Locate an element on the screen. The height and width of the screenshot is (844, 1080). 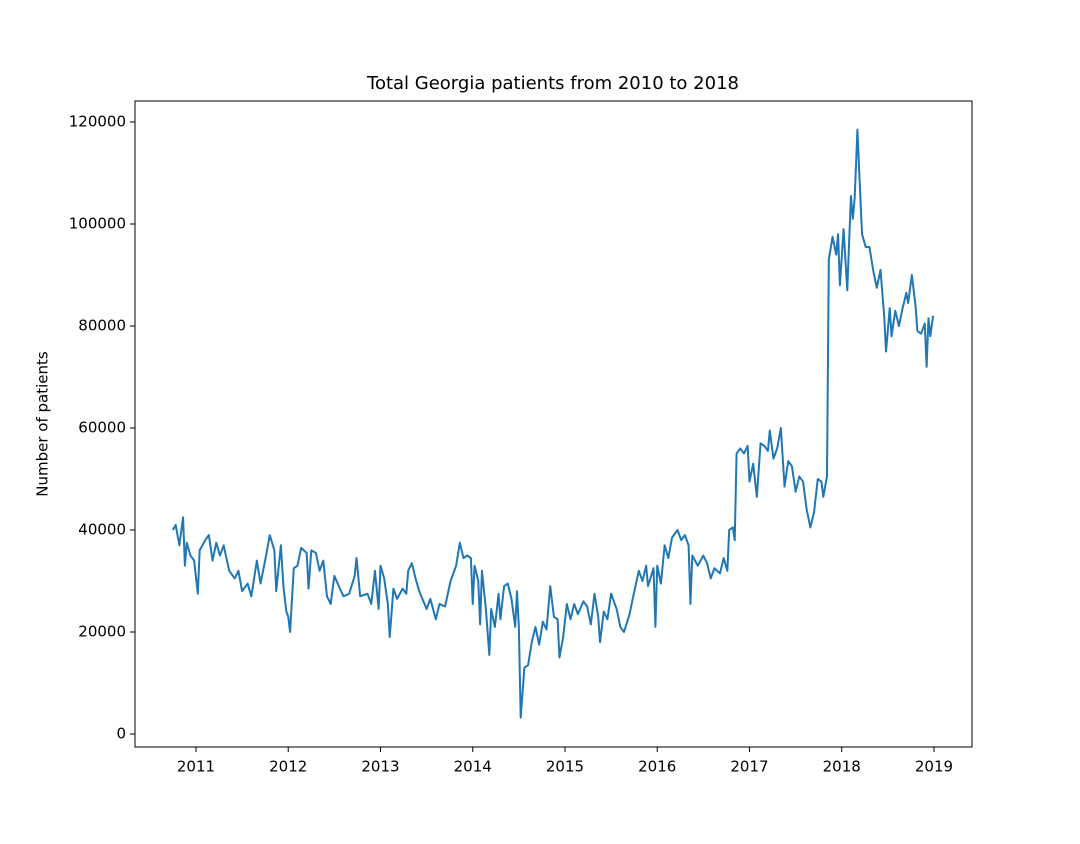
y-axis-label: Number of patients is located at coordinates (43, 424).